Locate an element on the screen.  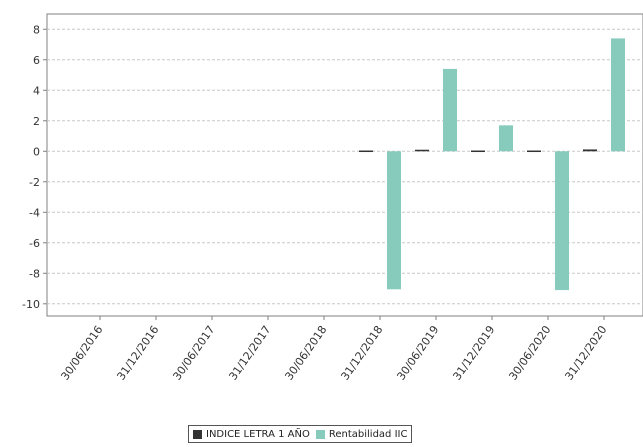
legend-label-indice: INDICE LETRA 1 AÑO is located at coordinates (258, 434).